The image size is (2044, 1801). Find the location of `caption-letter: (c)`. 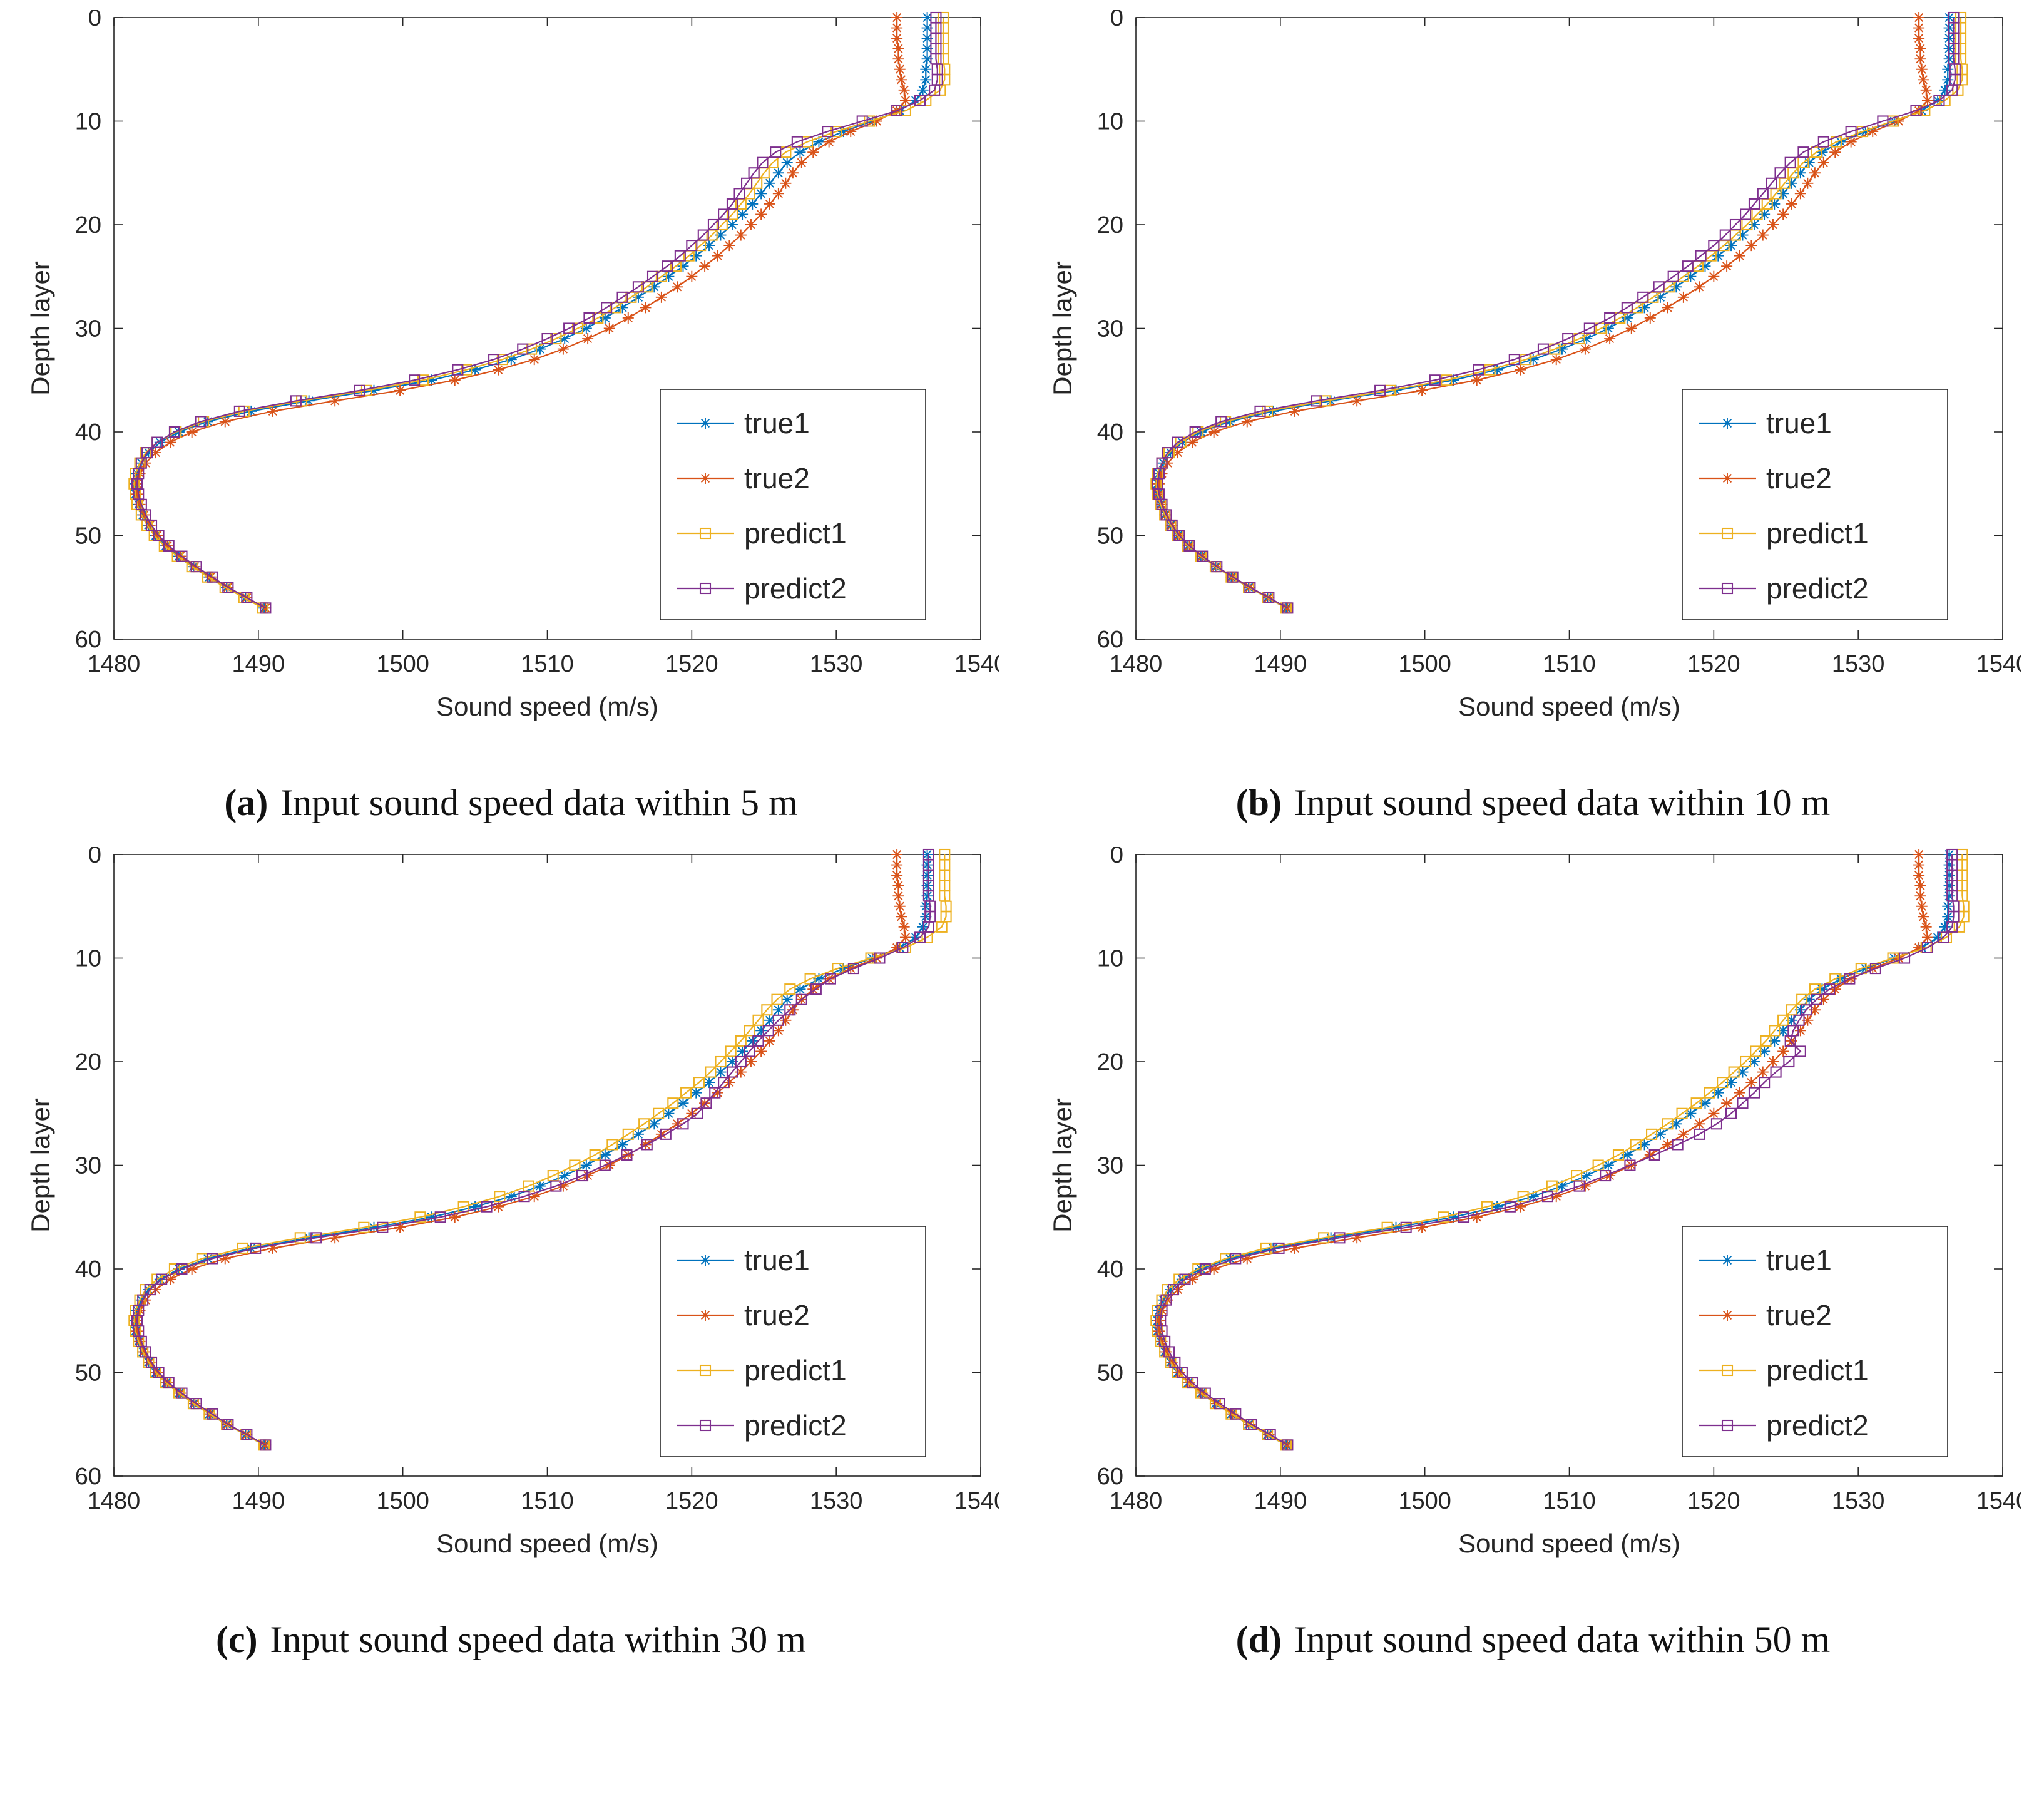

caption-letter: (c) is located at coordinates (237, 1639).